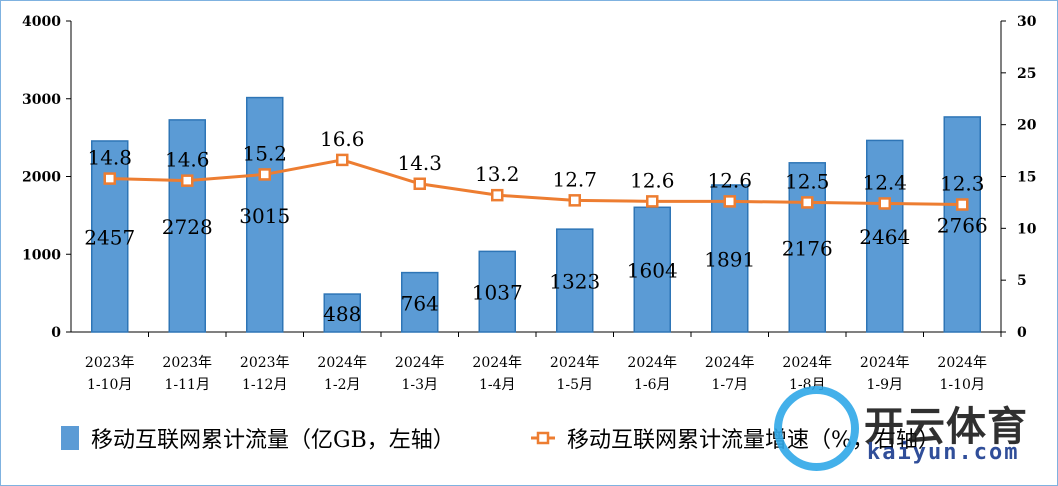 The width and height of the screenshot is (1058, 486). I want to click on growth-value-label: 12.7, so click(574, 179).